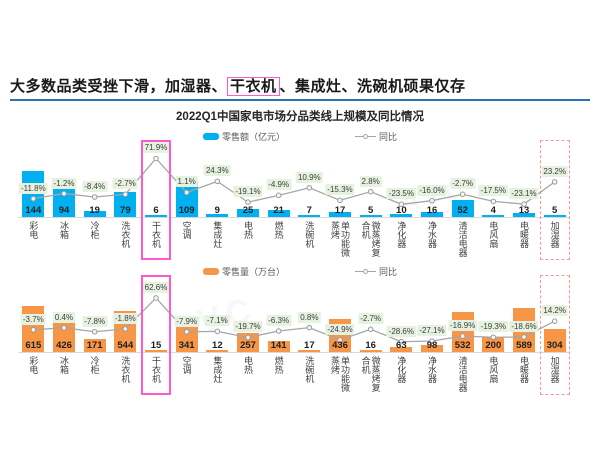 Image resolution: width=600 pixels, height=450 pixels. What do you see at coordinates (33, 345) in the screenshot?
I see `value-label: 615` at bounding box center [33, 345].